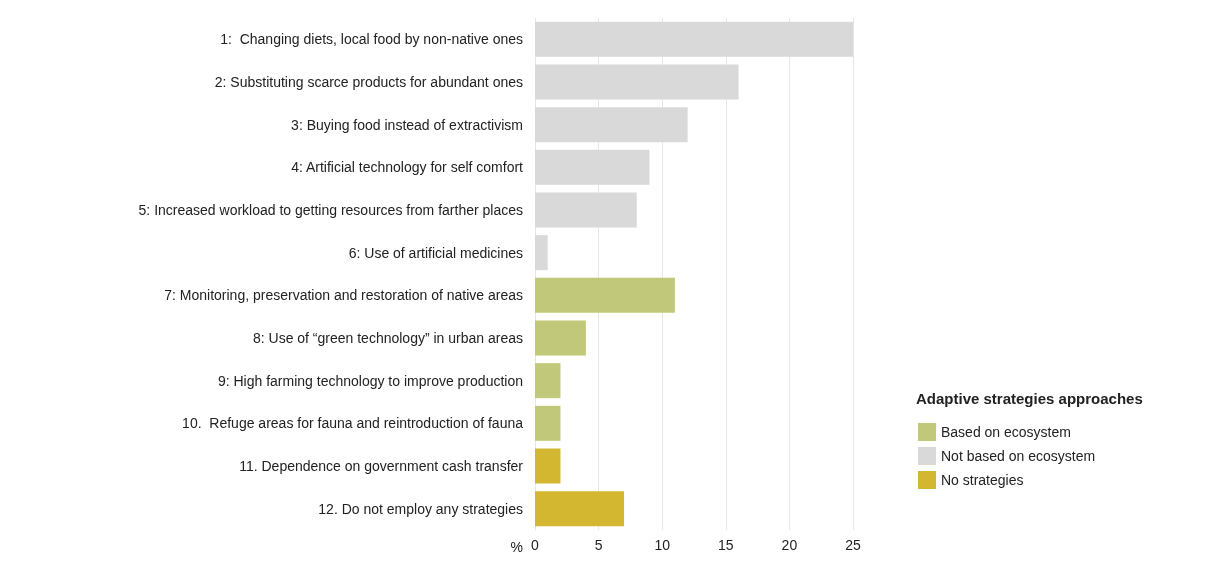  Describe the element at coordinates (516, 547) in the screenshot. I see `x-axis-title: %` at that location.